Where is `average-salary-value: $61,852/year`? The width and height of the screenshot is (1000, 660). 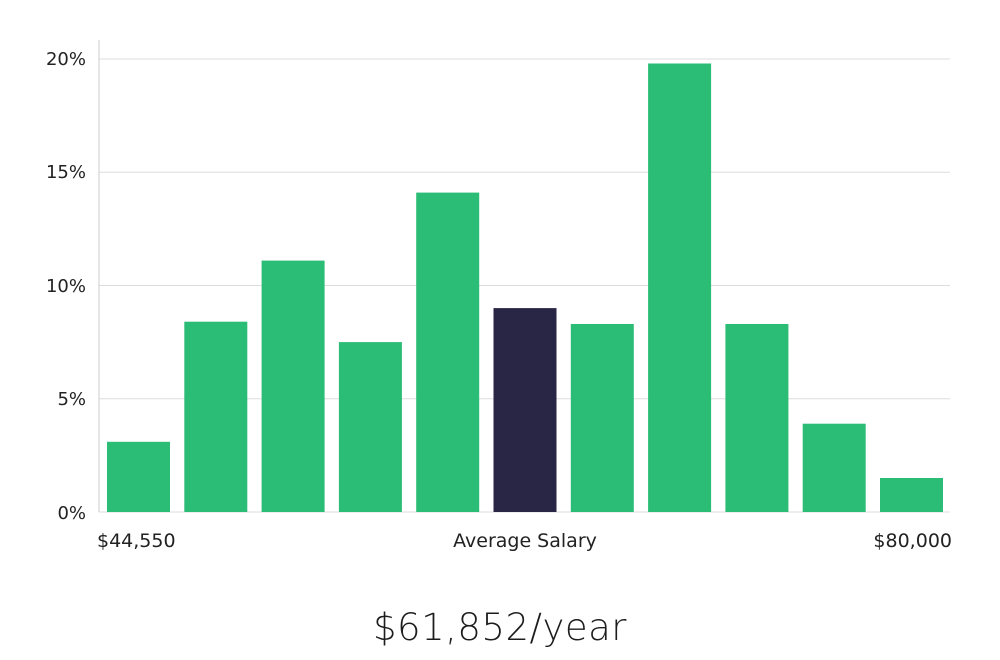
average-salary-value: $61,852/year is located at coordinates (499, 627).